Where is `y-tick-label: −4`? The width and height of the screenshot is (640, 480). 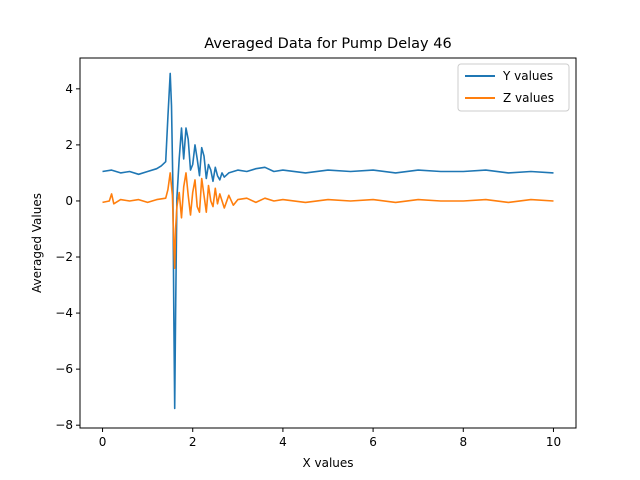
y-tick-label: −4 is located at coordinates (64, 313).